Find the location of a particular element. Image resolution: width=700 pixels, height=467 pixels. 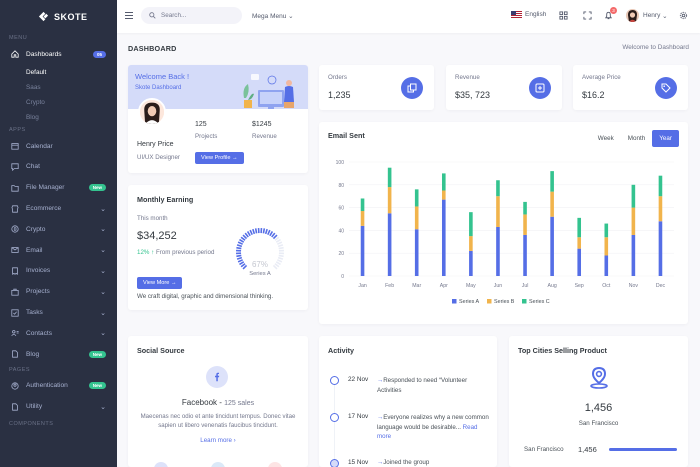

bitcoin-icon is located at coordinates (15, 229).